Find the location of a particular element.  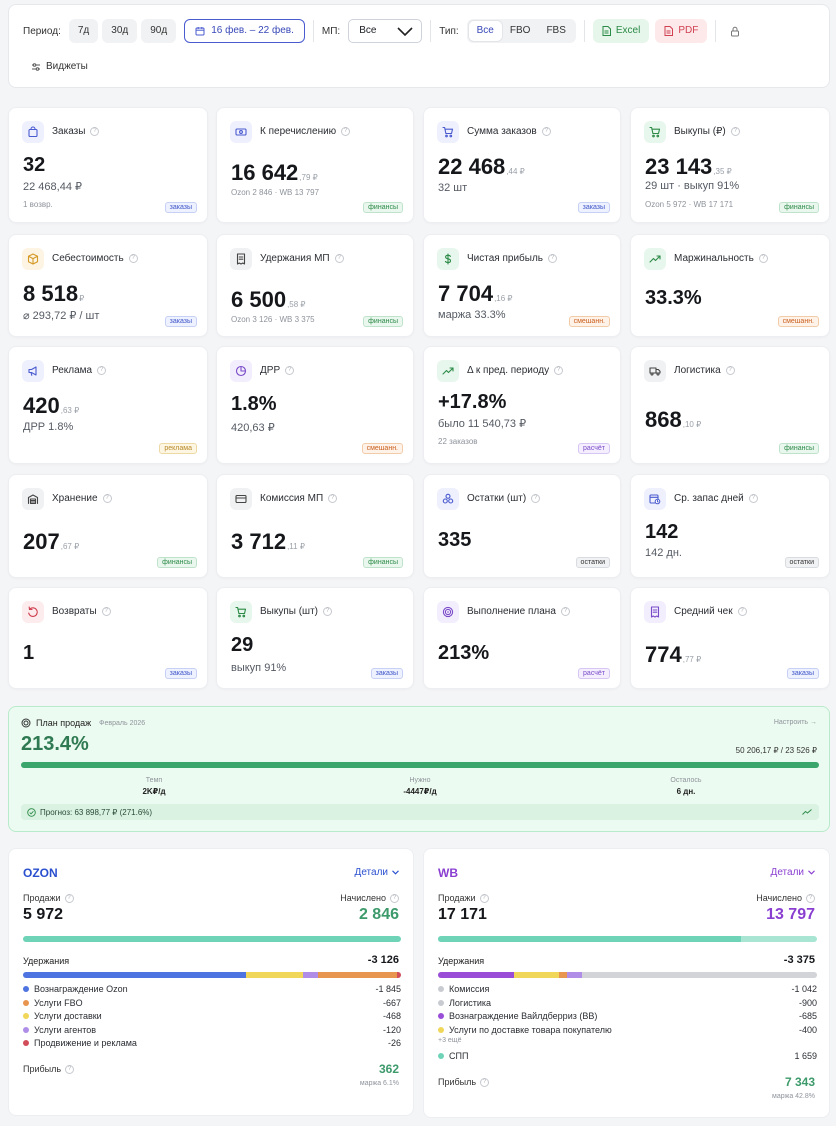

kpi-card: Сумма заказов? 22 468,44 ₽ 32 шт заказы is located at coordinates (522, 165).